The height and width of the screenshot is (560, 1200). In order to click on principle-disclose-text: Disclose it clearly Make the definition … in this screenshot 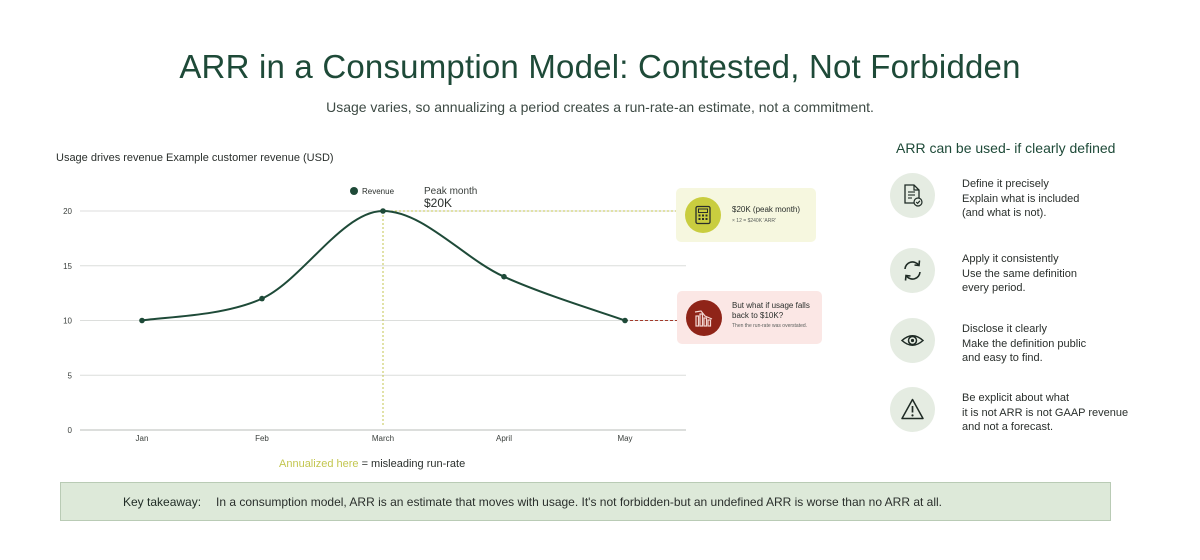, I will do `click(1024, 343)`.